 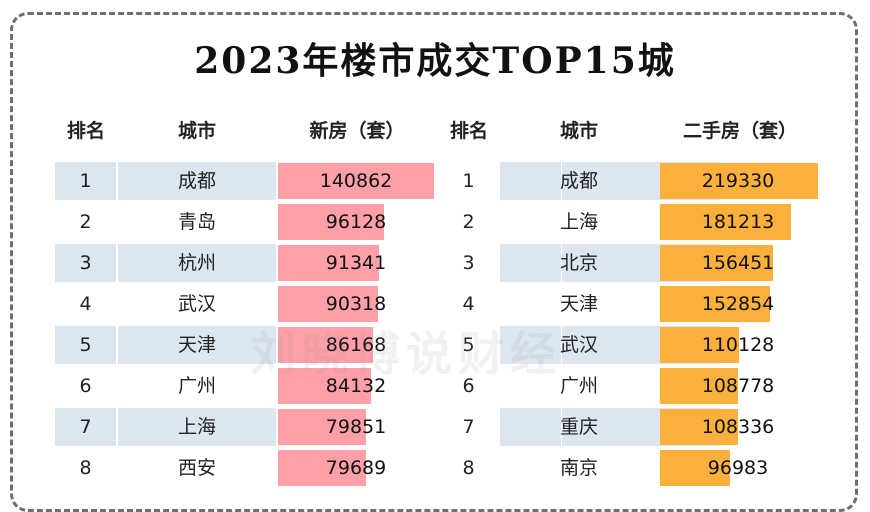 I want to click on city-new: 青岛, so click(x=196, y=222).